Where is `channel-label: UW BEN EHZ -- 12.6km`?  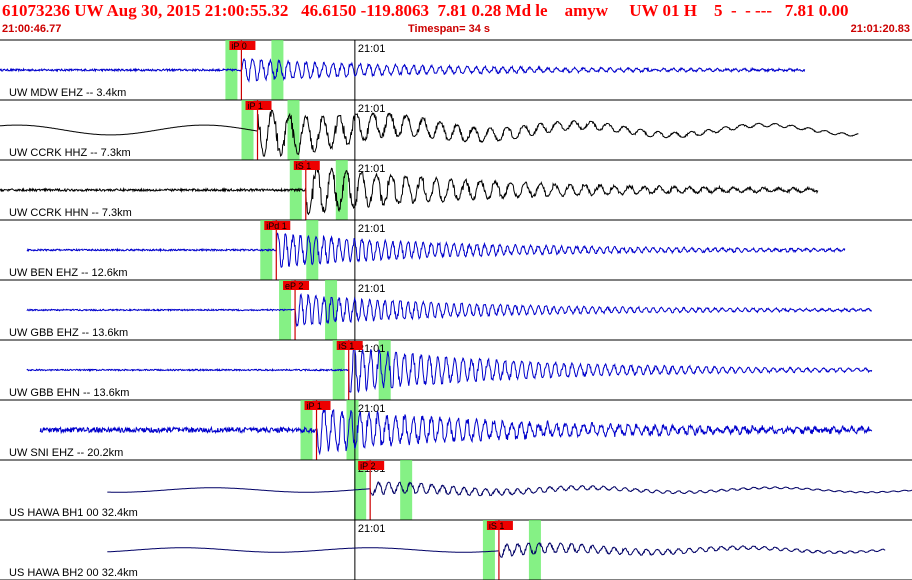 channel-label: UW BEN EHZ -- 12.6km is located at coordinates (68, 273).